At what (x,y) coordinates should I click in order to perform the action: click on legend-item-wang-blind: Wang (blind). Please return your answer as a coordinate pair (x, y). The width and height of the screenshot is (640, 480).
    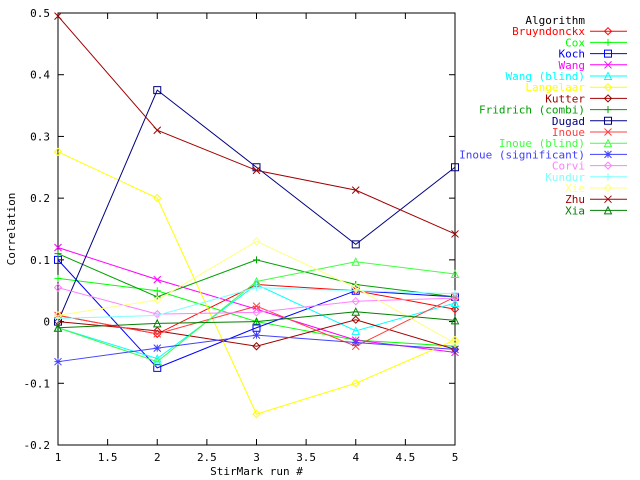
    Looking at the image, I should click on (566, 76).